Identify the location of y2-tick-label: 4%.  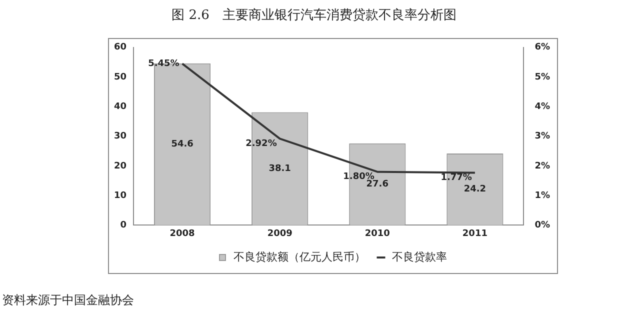
(542, 107).